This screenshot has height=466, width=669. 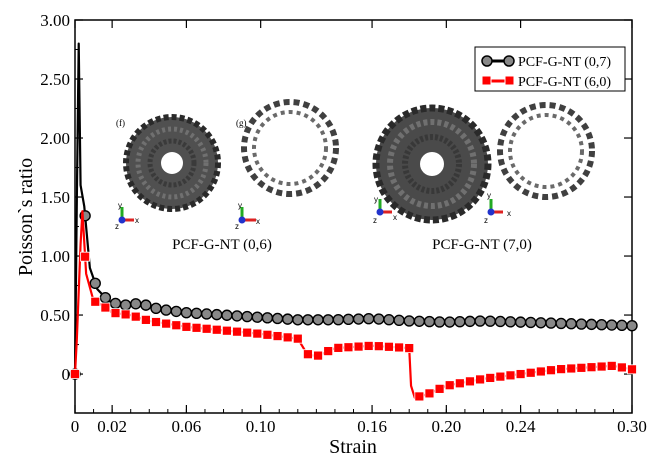 I want to click on y-tick-labels: 0 0.50 1.00 1.50 2.00 2.50 3.00, so click(x=55, y=197).